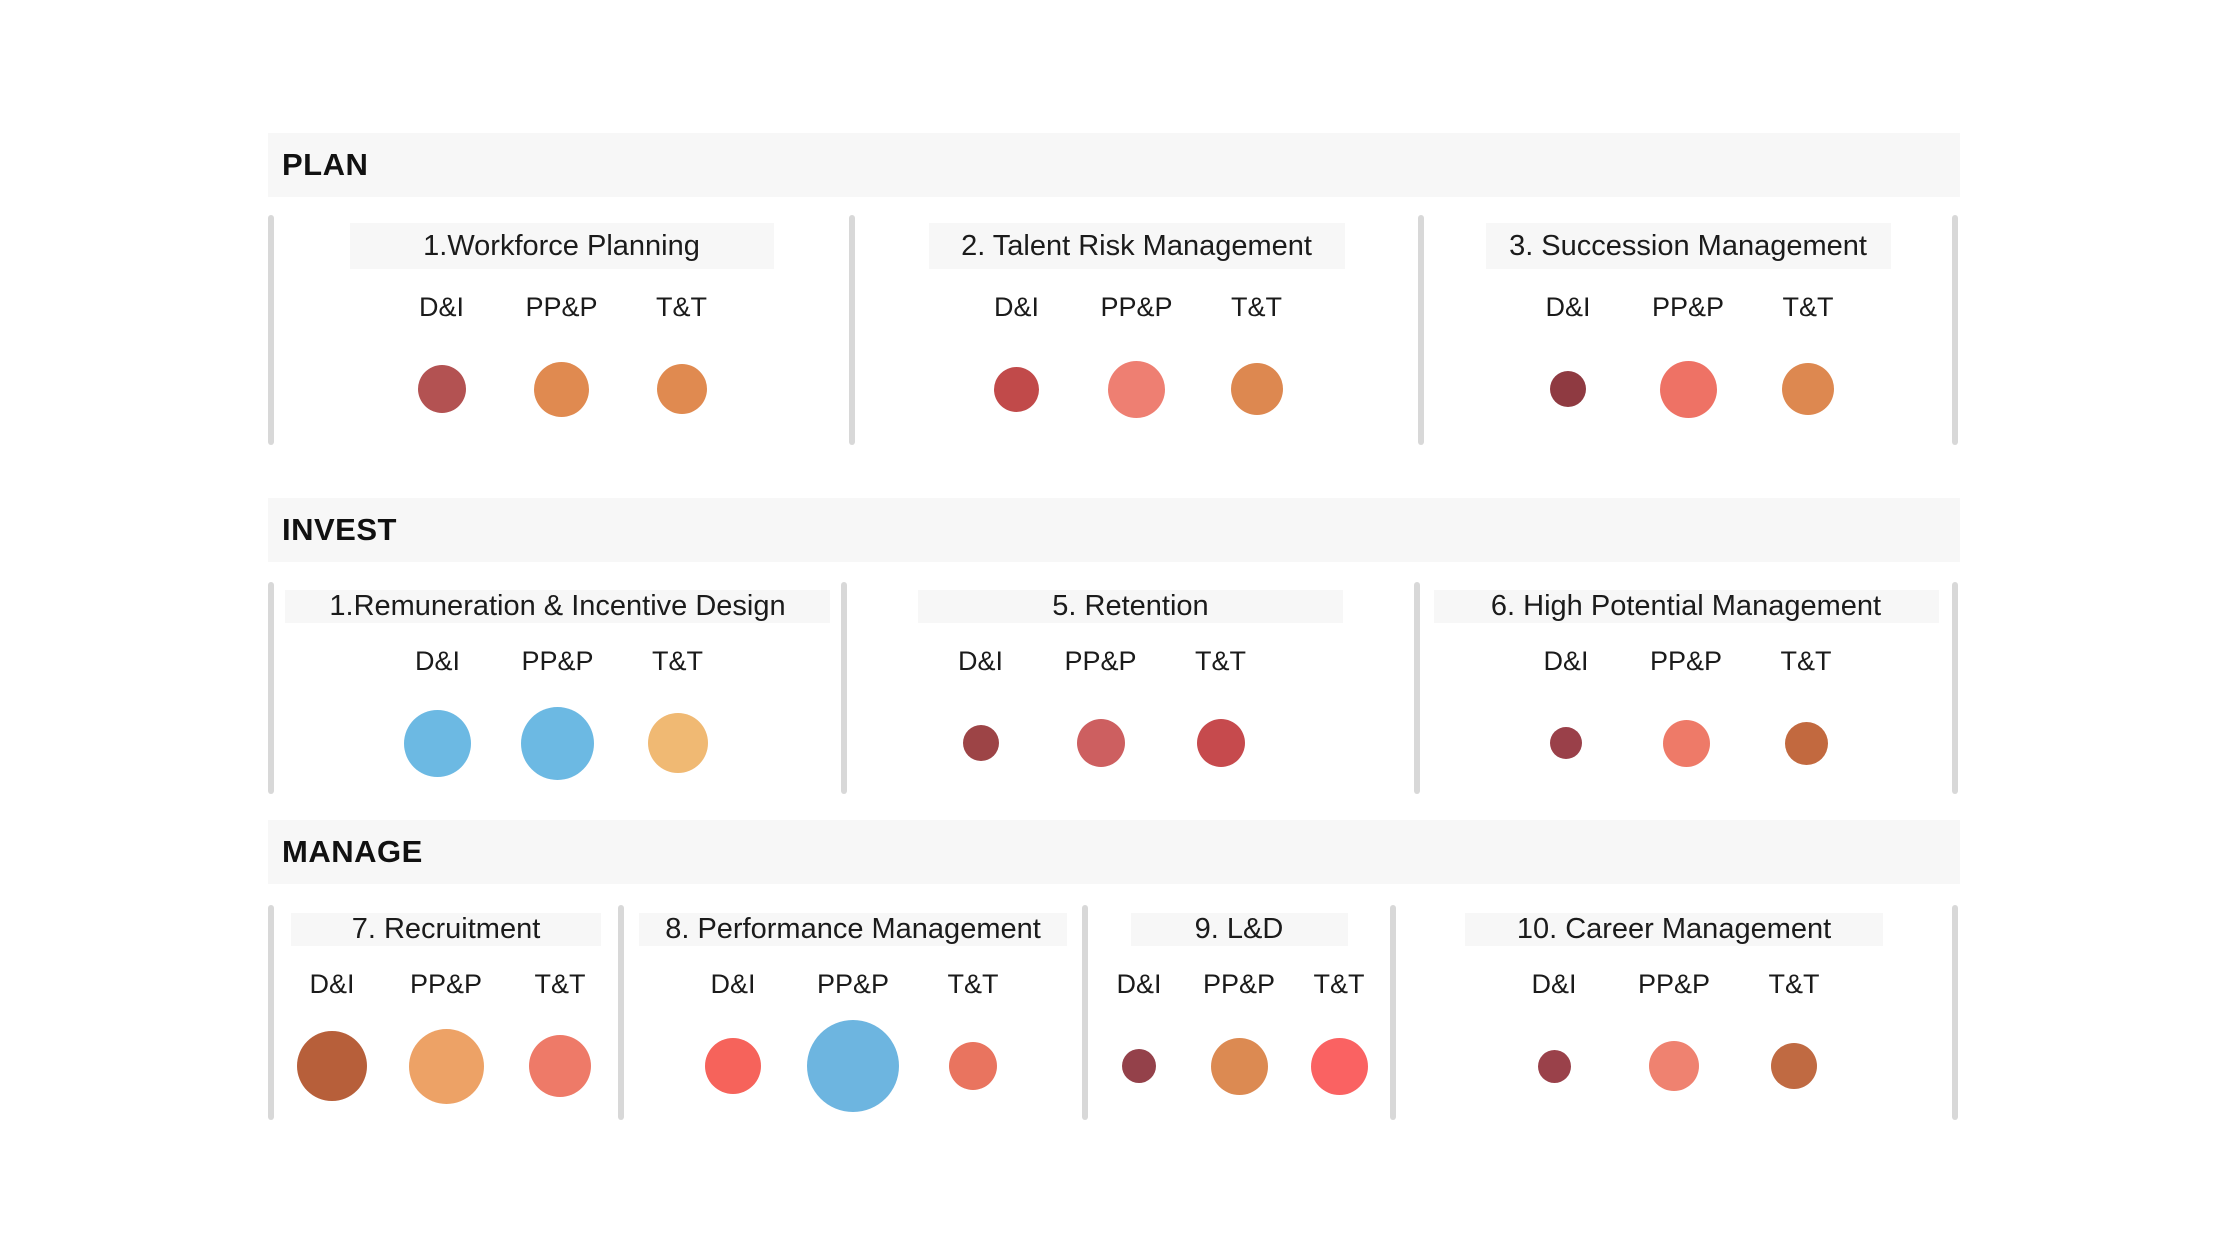 Image resolution: width=2240 pixels, height=1260 pixels. What do you see at coordinates (557, 606) in the screenshot?
I see `card-title: 1.Remuneration & Incentive Design` at bounding box center [557, 606].